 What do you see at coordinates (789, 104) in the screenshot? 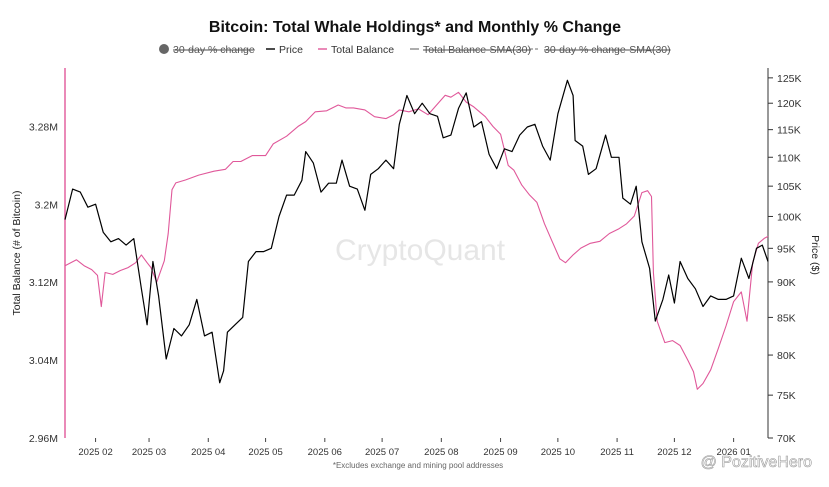
I see `right-tick-label: 120K` at bounding box center [789, 104].